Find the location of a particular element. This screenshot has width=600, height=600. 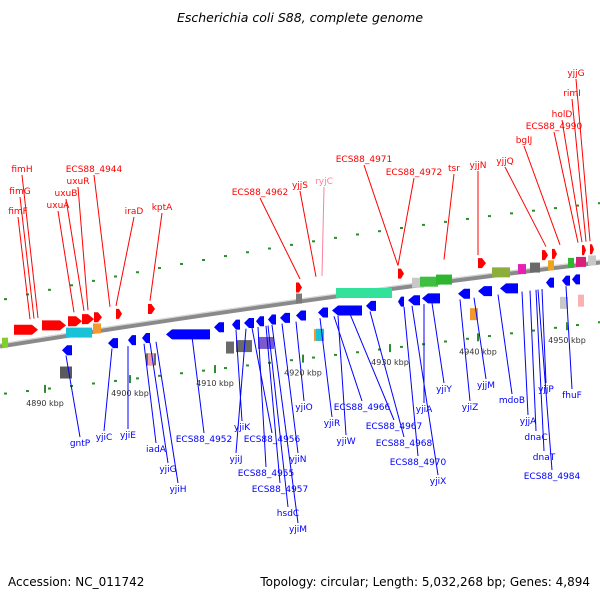

gene-label-top: yjjN is located at coordinates (477, 166).